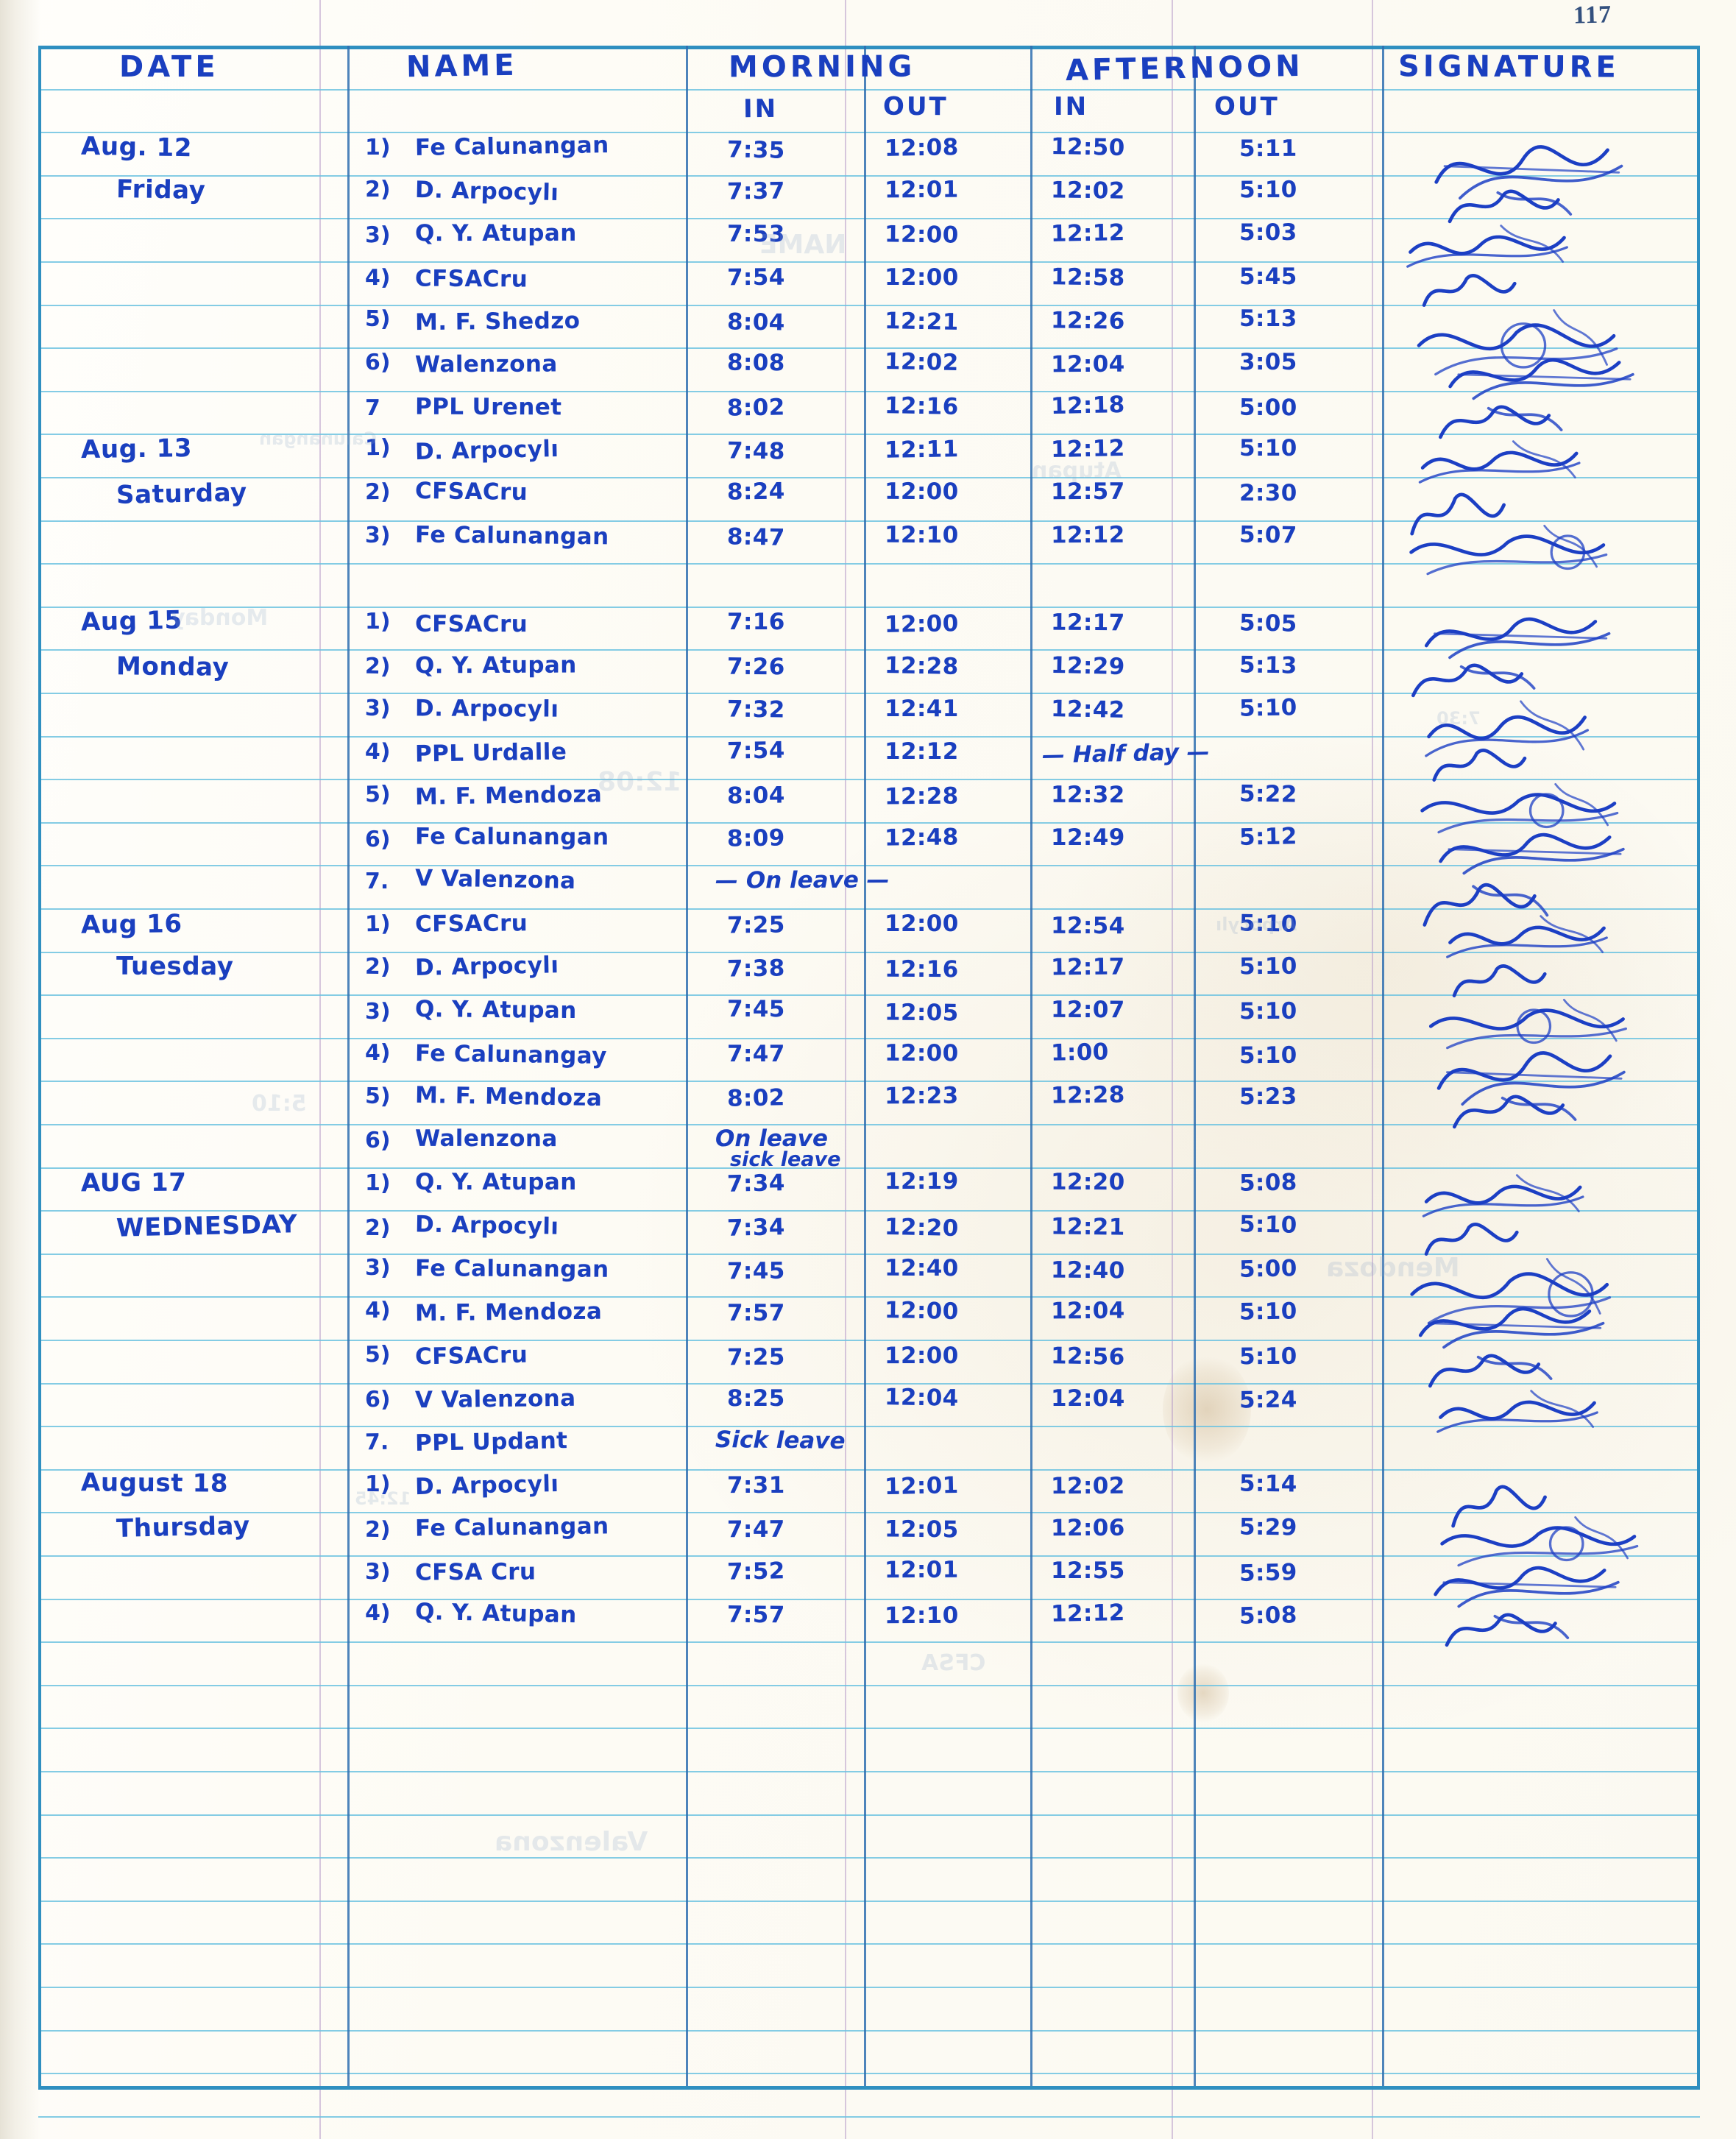 The width and height of the screenshot is (1736, 2139). What do you see at coordinates (756, 969) in the screenshot?
I see `row-morning-in: 7:38` at bounding box center [756, 969].